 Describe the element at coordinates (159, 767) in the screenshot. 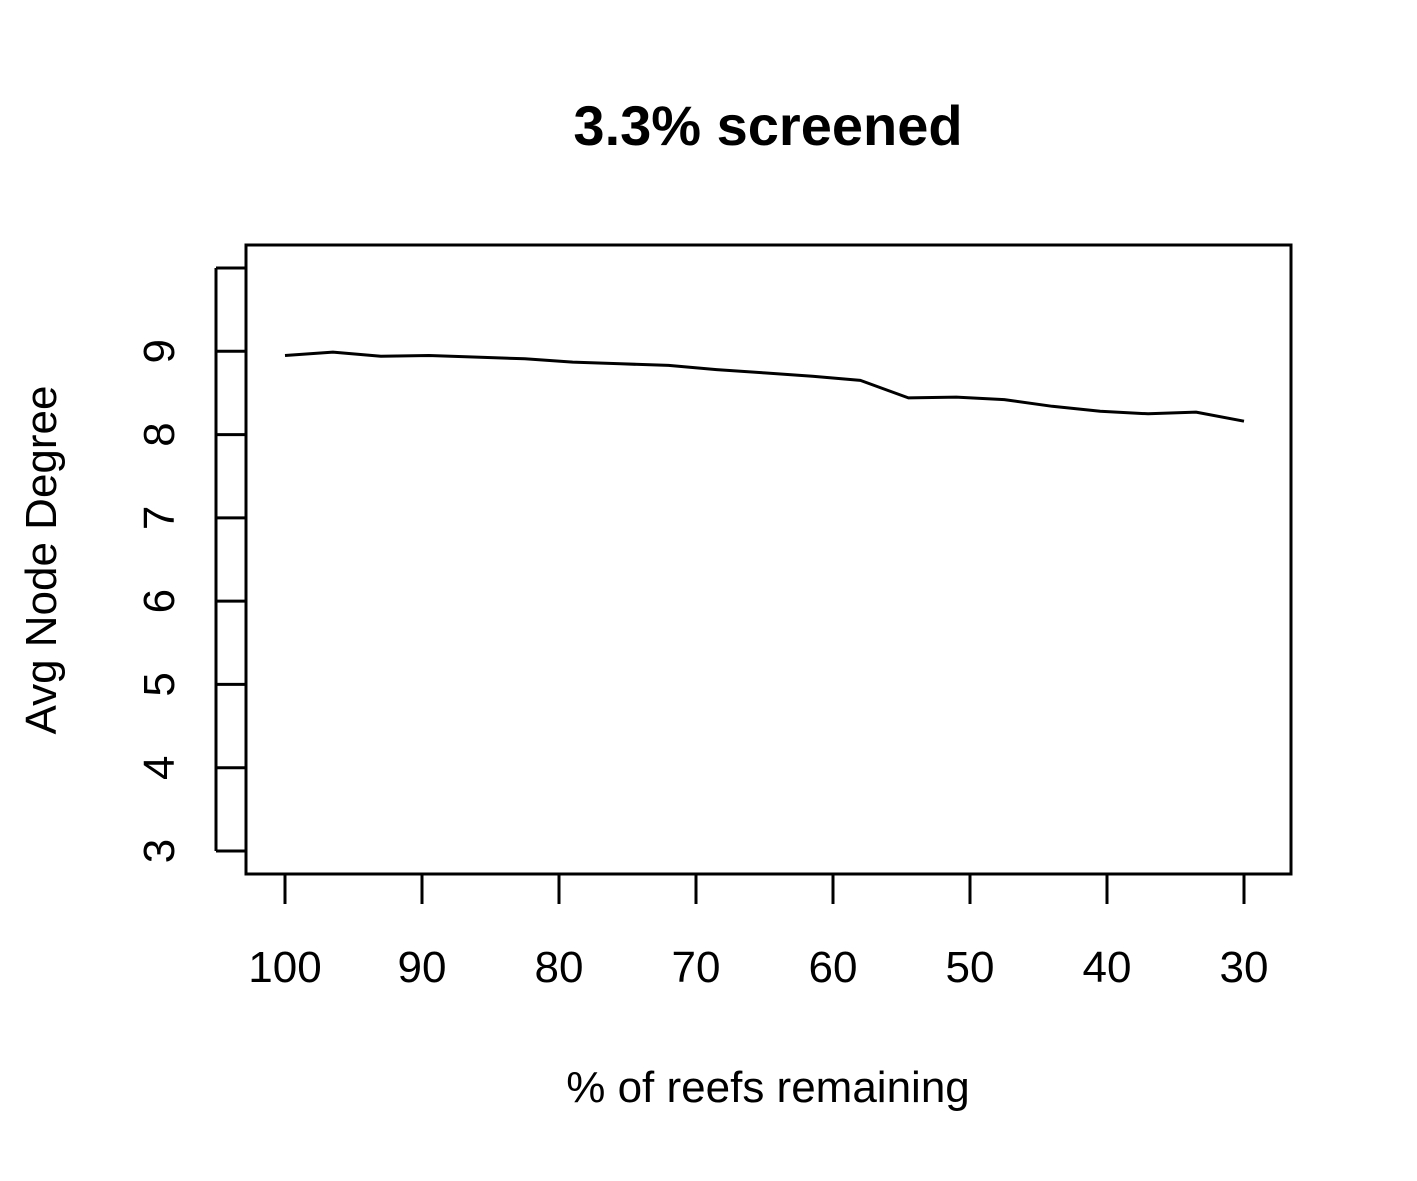

I see `y-tick-label: 4` at that location.